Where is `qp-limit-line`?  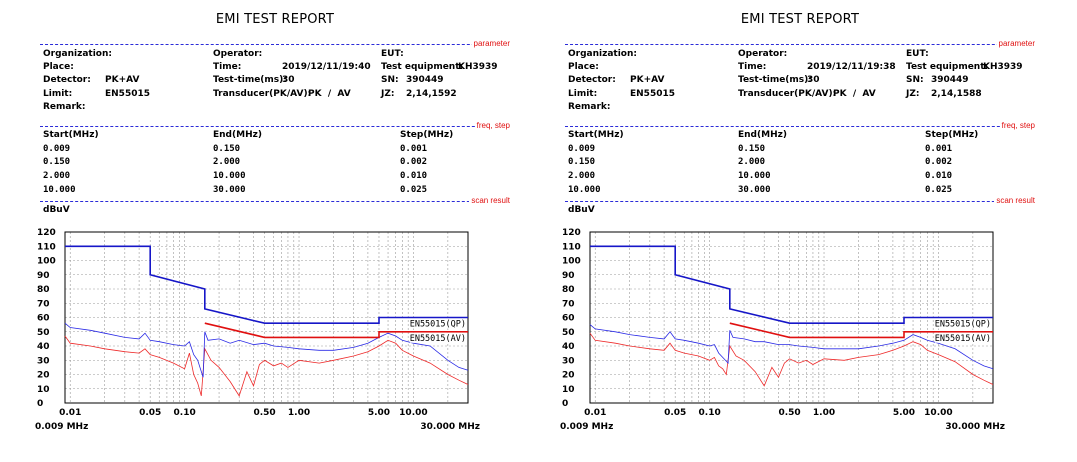
qp-limit-line is located at coordinates (791, 284).